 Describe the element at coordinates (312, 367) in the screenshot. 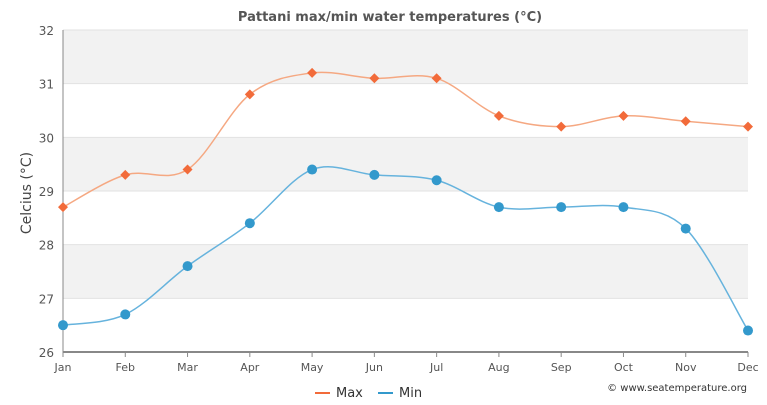

I see `x-tick-label: May` at that location.